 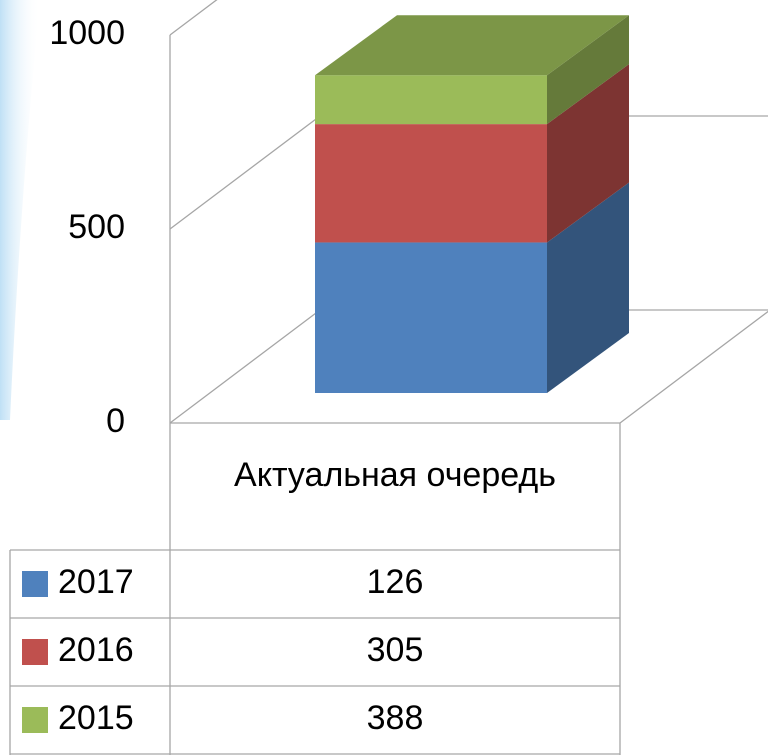 What do you see at coordinates (96, 650) in the screenshot?
I see `legend-label: 2016` at bounding box center [96, 650].